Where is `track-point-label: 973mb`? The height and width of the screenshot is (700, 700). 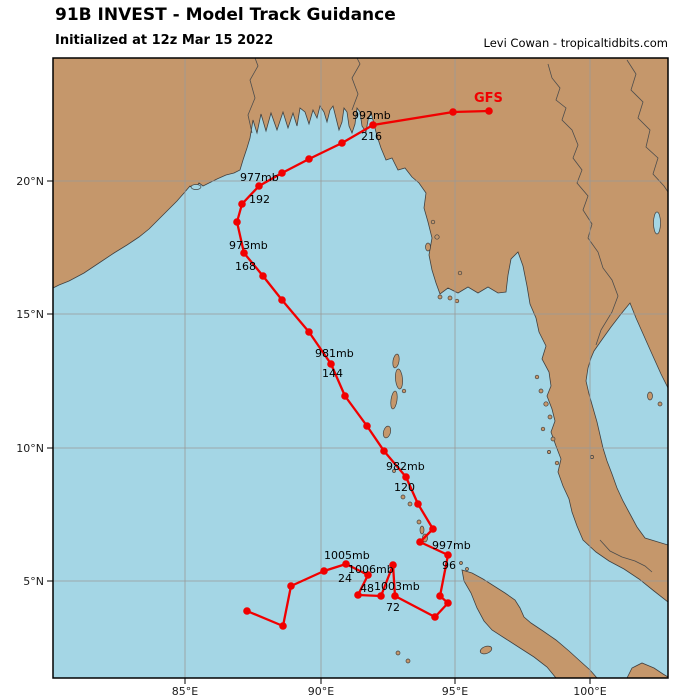
track-point-label: 973mb is located at coordinates (248, 245).